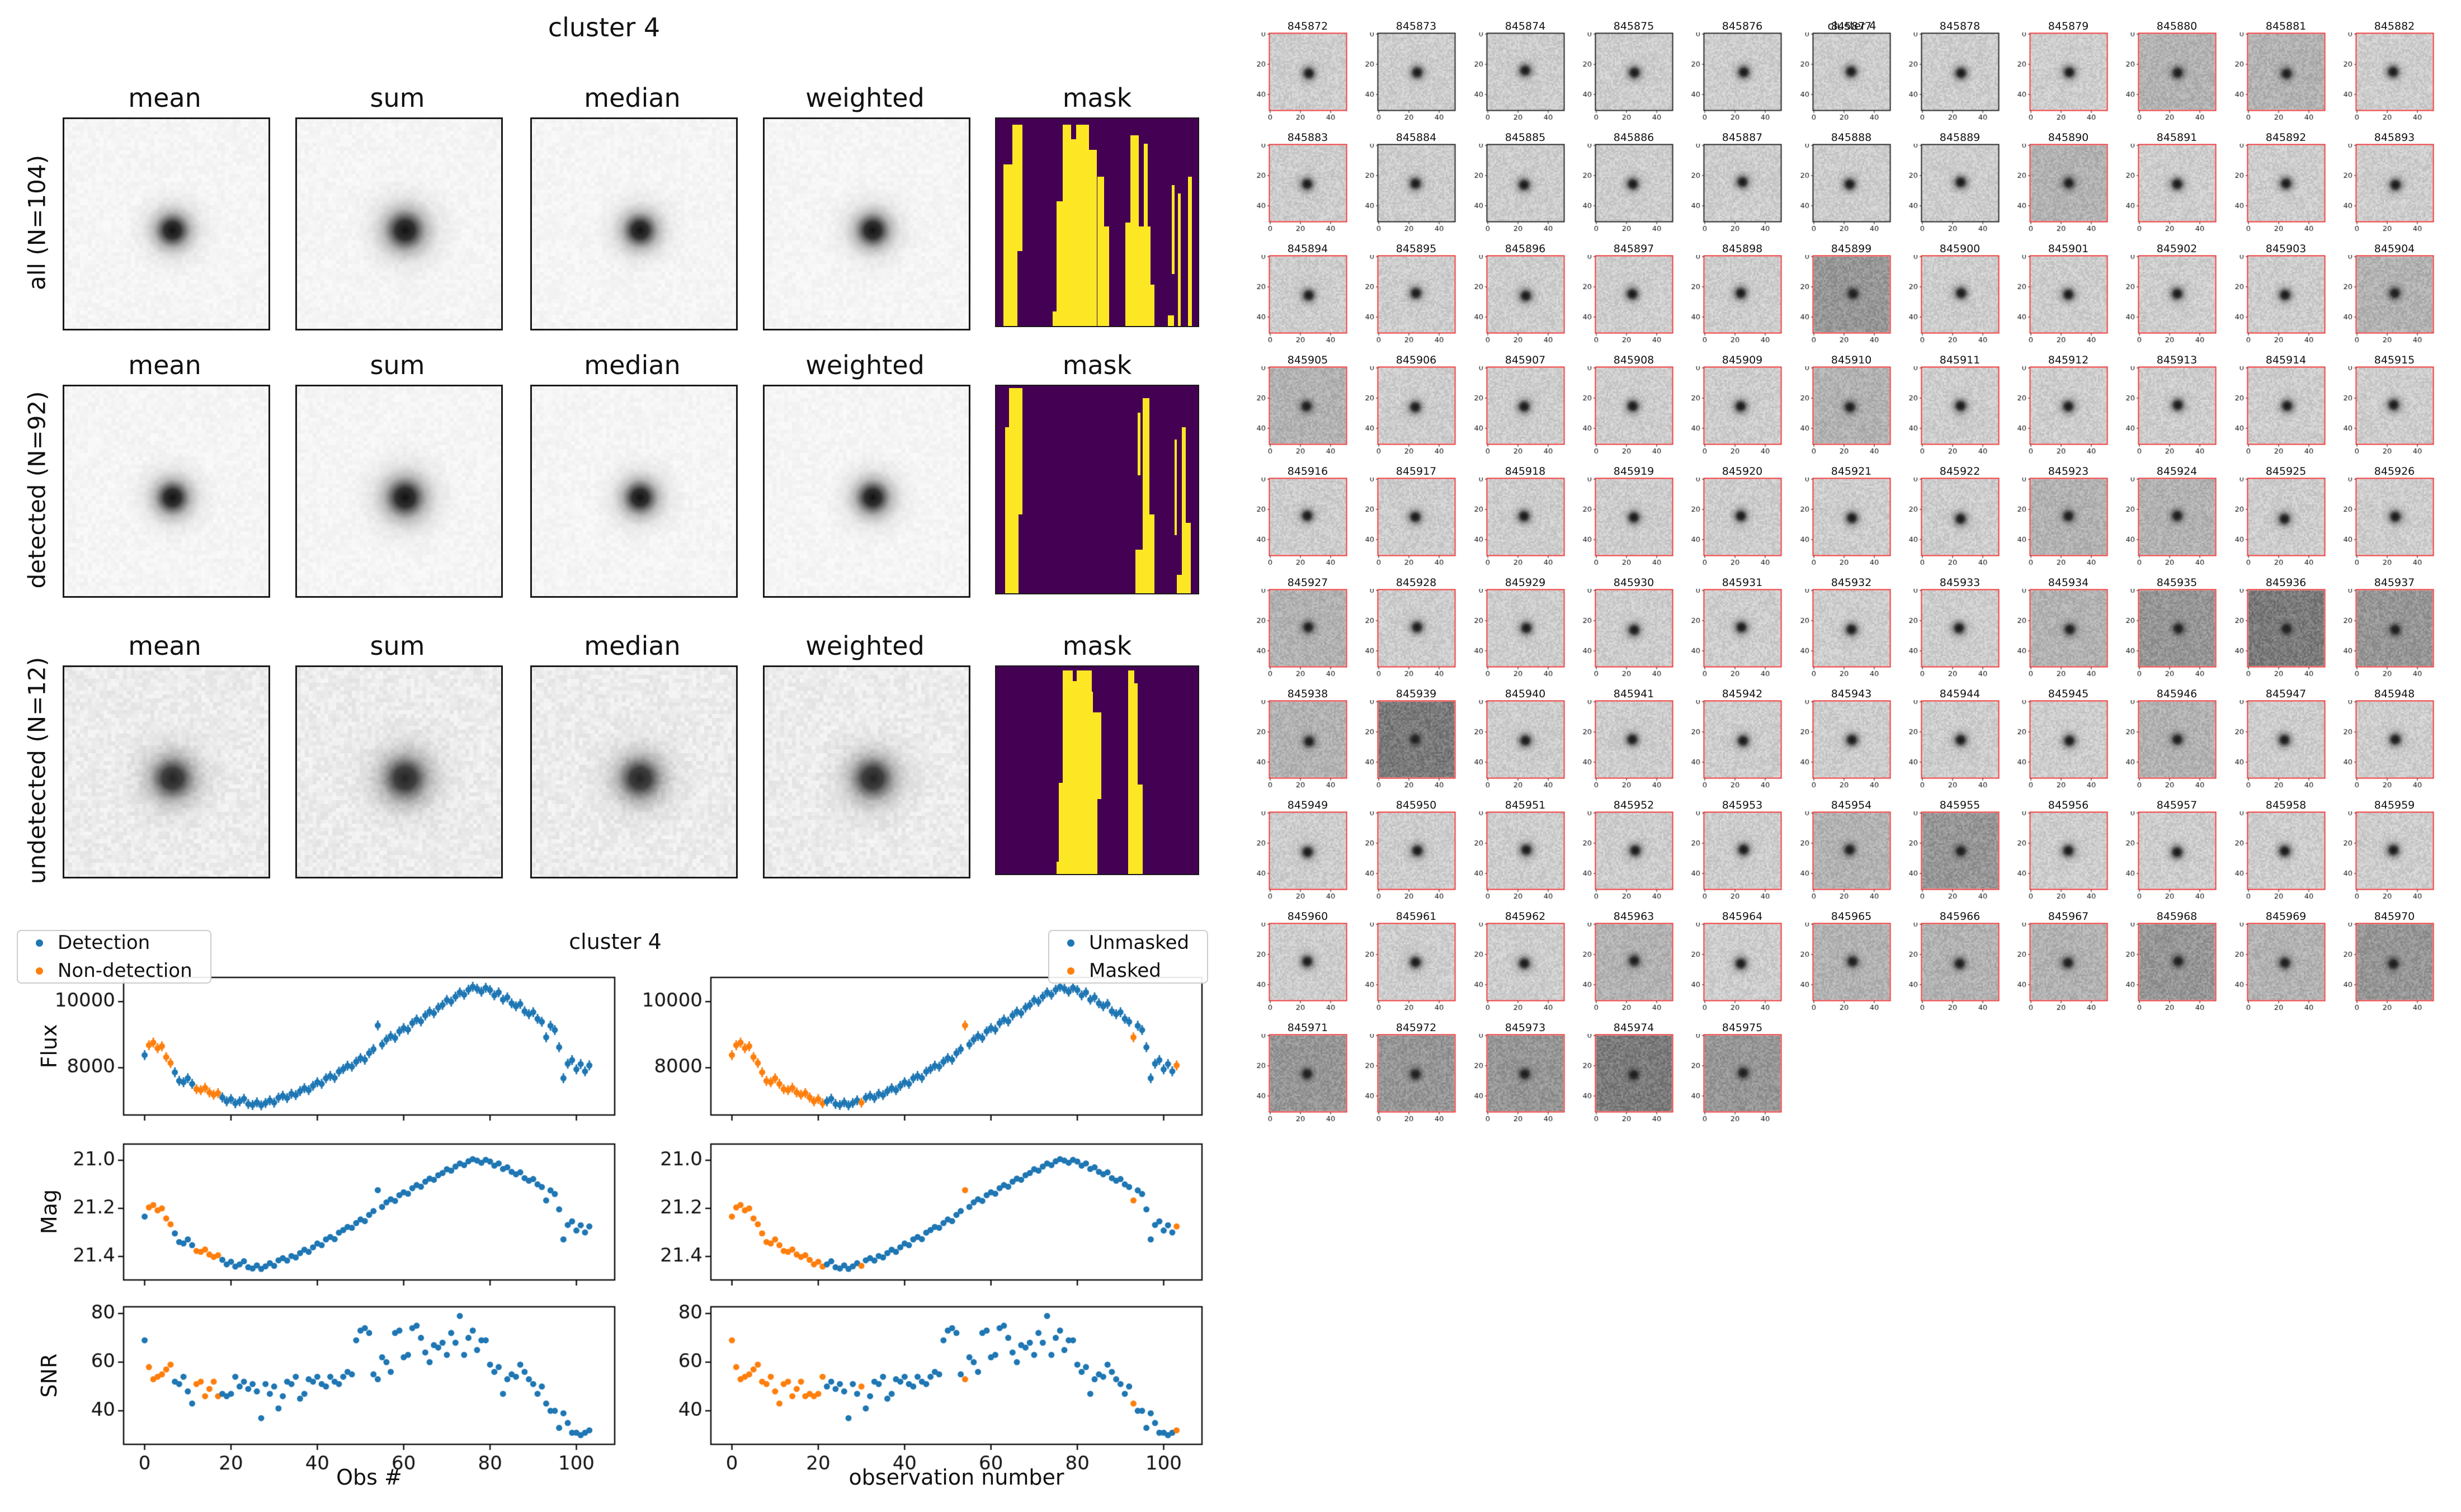 This screenshot has height=1512, width=2461. I want to click on cutout-cell: 845895, so click(1410, 296).